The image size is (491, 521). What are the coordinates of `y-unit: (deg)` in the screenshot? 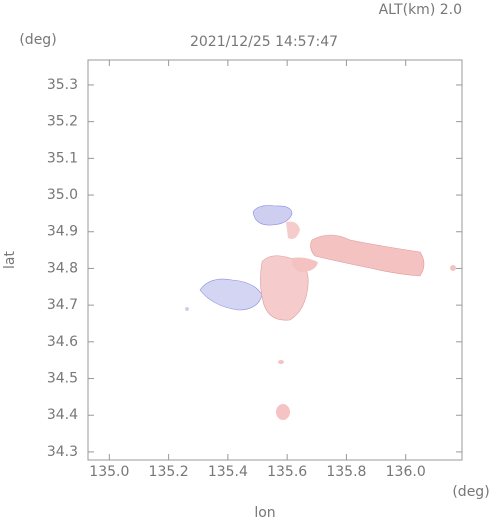 It's located at (37, 40).